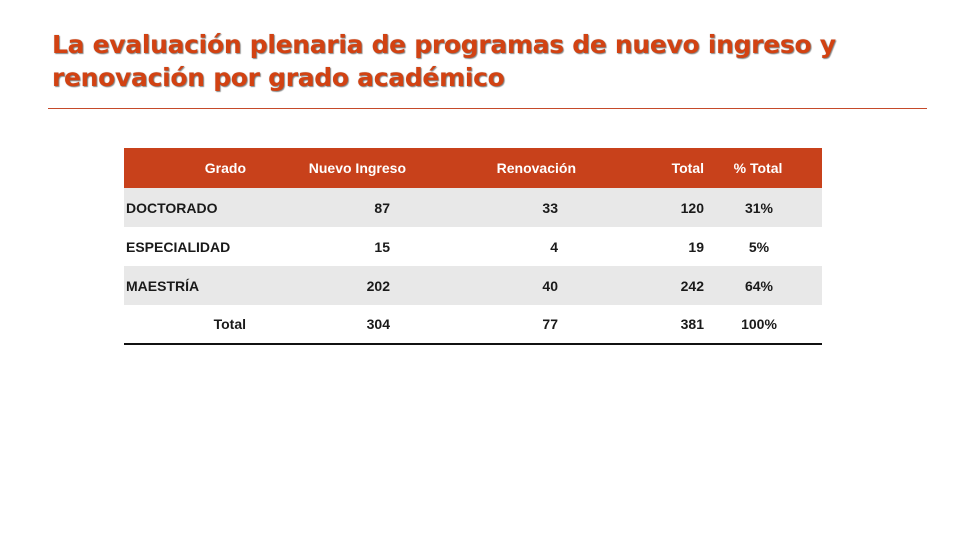  Describe the element at coordinates (185, 285) in the screenshot. I see `cell-grado: MAESTRÍA` at that location.